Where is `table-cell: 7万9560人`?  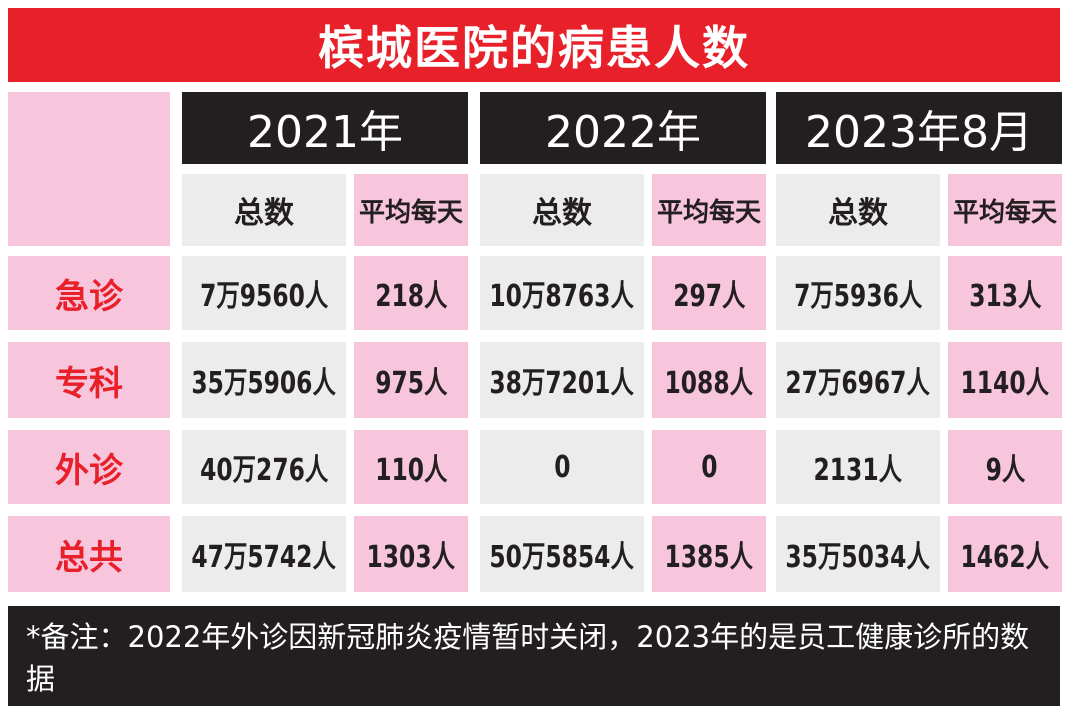
table-cell: 7万9560人 is located at coordinates (264, 293).